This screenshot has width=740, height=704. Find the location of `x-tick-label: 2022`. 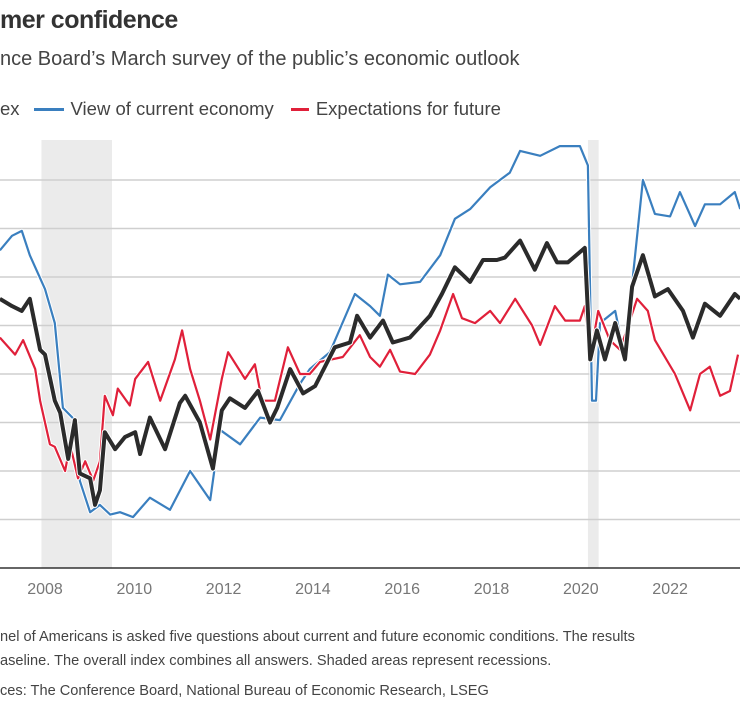

x-tick-label: 2022 is located at coordinates (670, 589).